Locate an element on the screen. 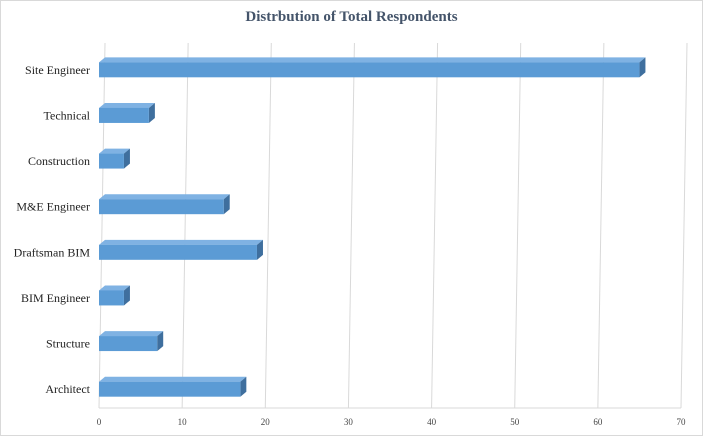  category-label: Technical is located at coordinates (67, 115).